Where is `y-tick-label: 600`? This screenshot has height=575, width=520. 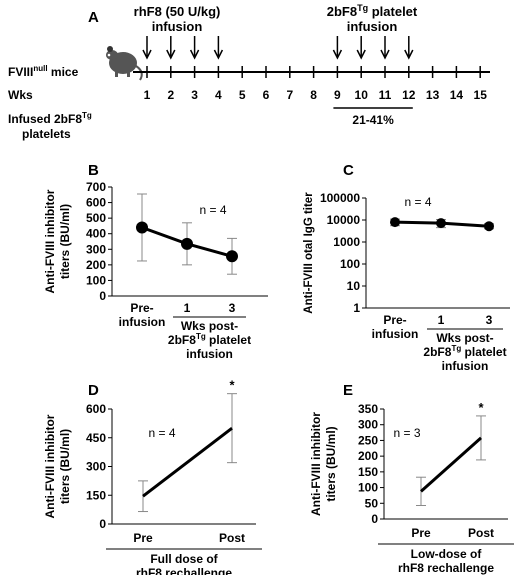 y-tick-label: 600 is located at coordinates (96, 409).